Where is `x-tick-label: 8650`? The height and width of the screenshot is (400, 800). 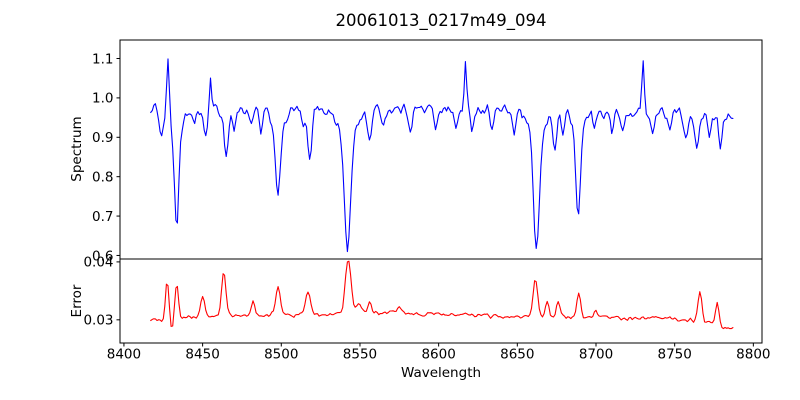 x-tick-label: 8650 is located at coordinates (517, 355).